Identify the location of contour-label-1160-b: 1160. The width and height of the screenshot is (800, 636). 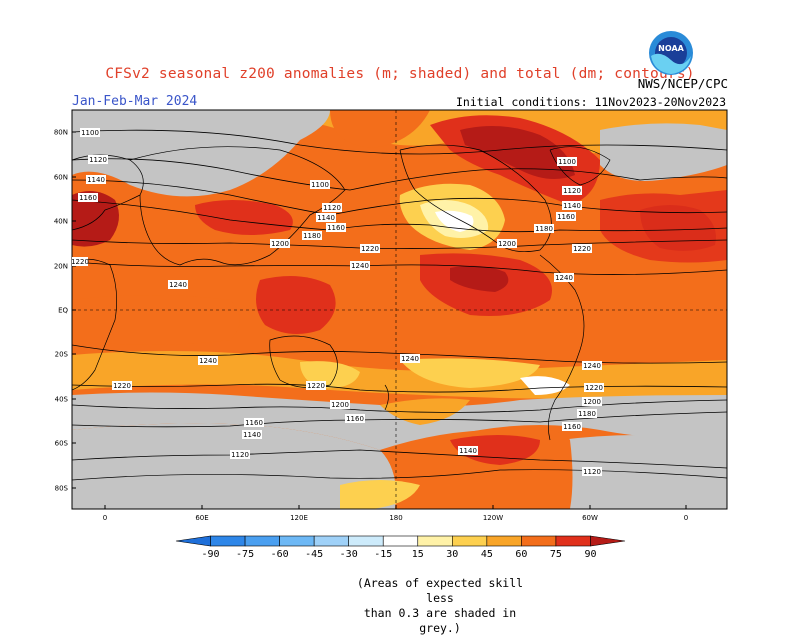
(336, 227).